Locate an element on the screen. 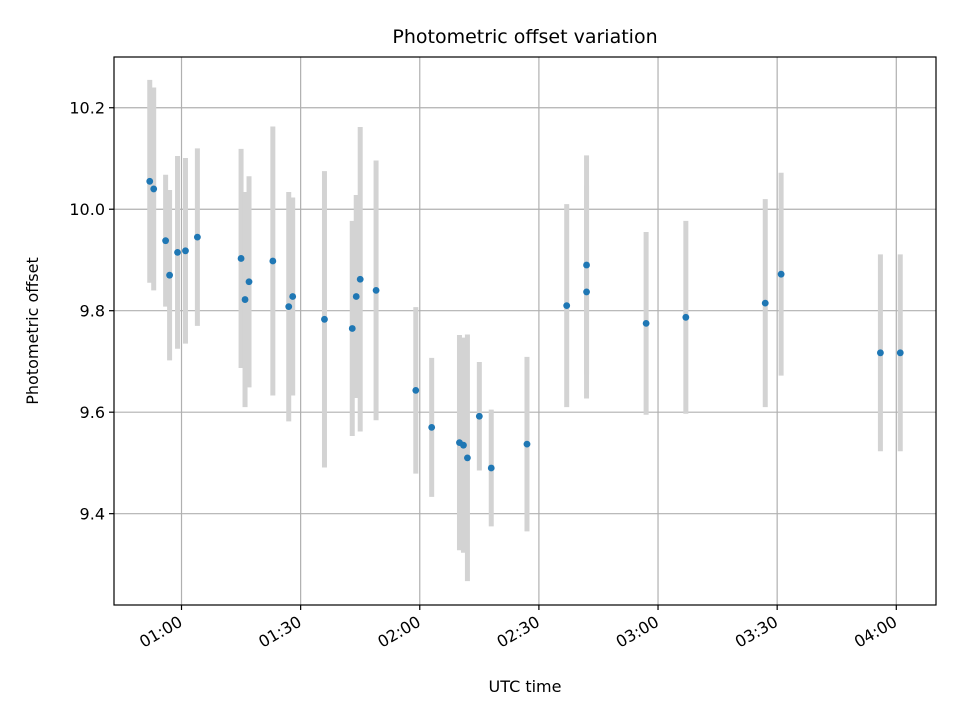 The height and width of the screenshot is (720, 960). x-axis-label: UTC time is located at coordinates (525, 686).